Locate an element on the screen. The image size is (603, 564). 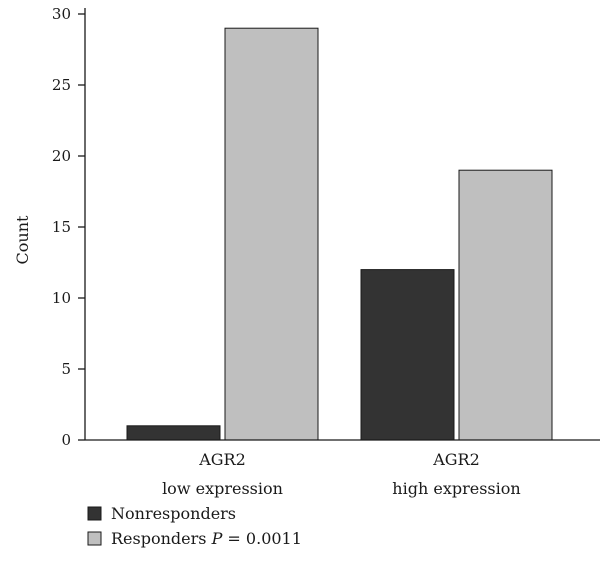
p-value-symbol: P is located at coordinates (217, 538).